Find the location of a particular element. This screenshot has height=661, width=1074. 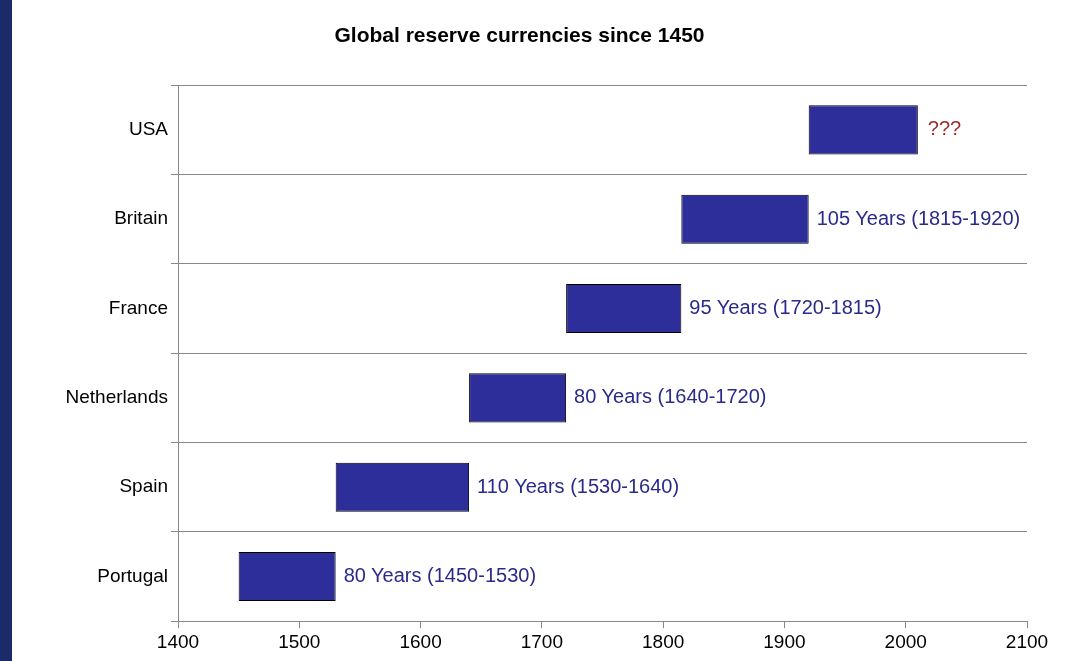

y-tick-label: France is located at coordinates (138, 307).